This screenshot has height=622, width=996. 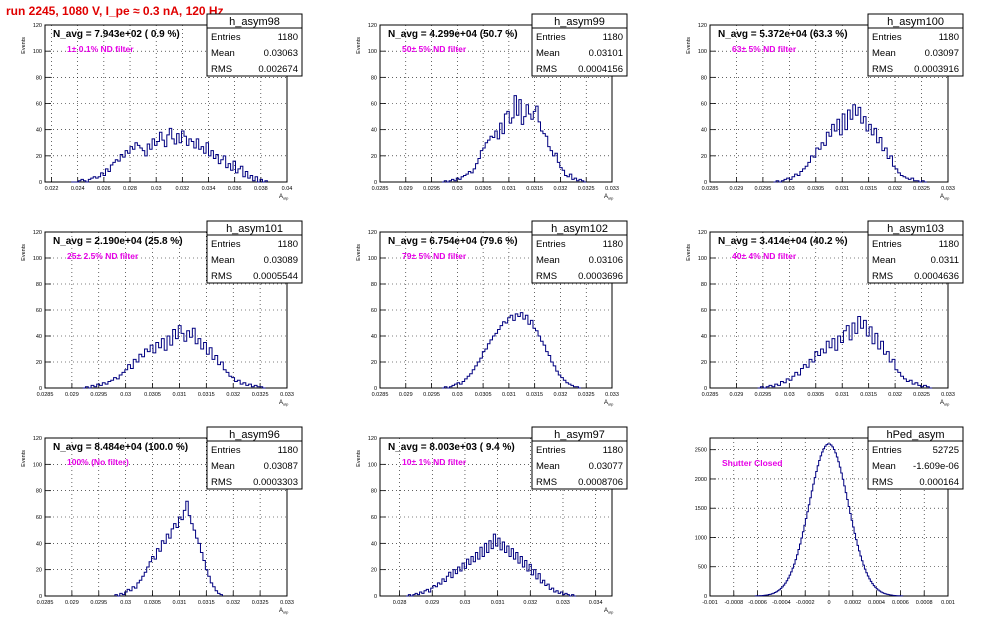 What do you see at coordinates (915, 435) in the screenshot?
I see `stats-title: hPed_asym` at bounding box center [915, 435].